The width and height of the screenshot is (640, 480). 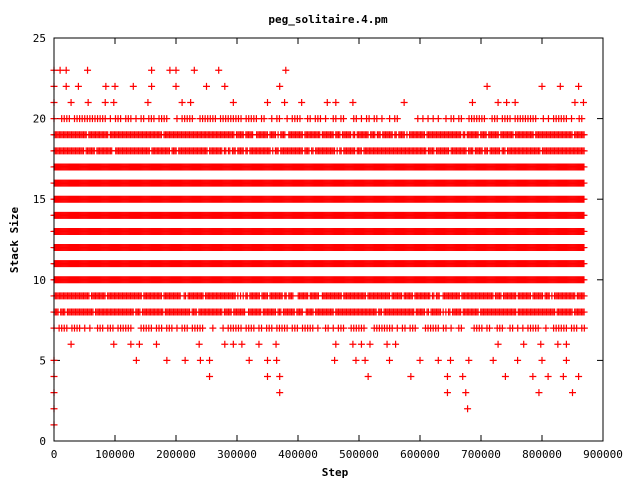 What do you see at coordinates (298, 454) in the screenshot?
I see `x-tick-label: 400000` at bounding box center [298, 454].